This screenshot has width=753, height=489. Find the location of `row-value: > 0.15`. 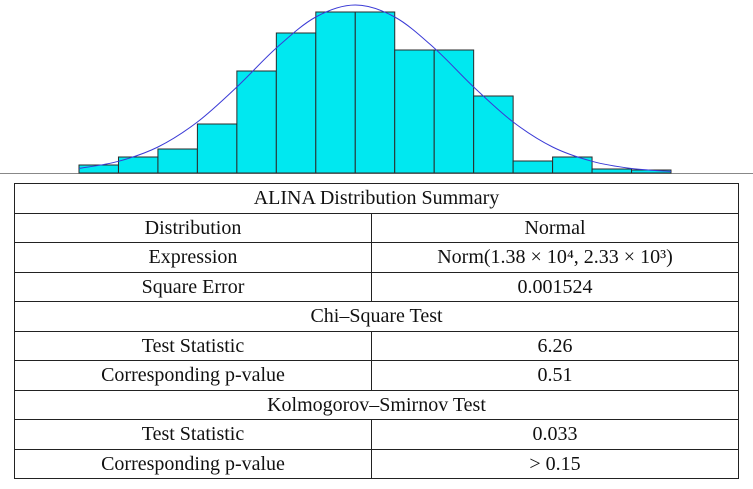

row-value: > 0.15 is located at coordinates (555, 463).